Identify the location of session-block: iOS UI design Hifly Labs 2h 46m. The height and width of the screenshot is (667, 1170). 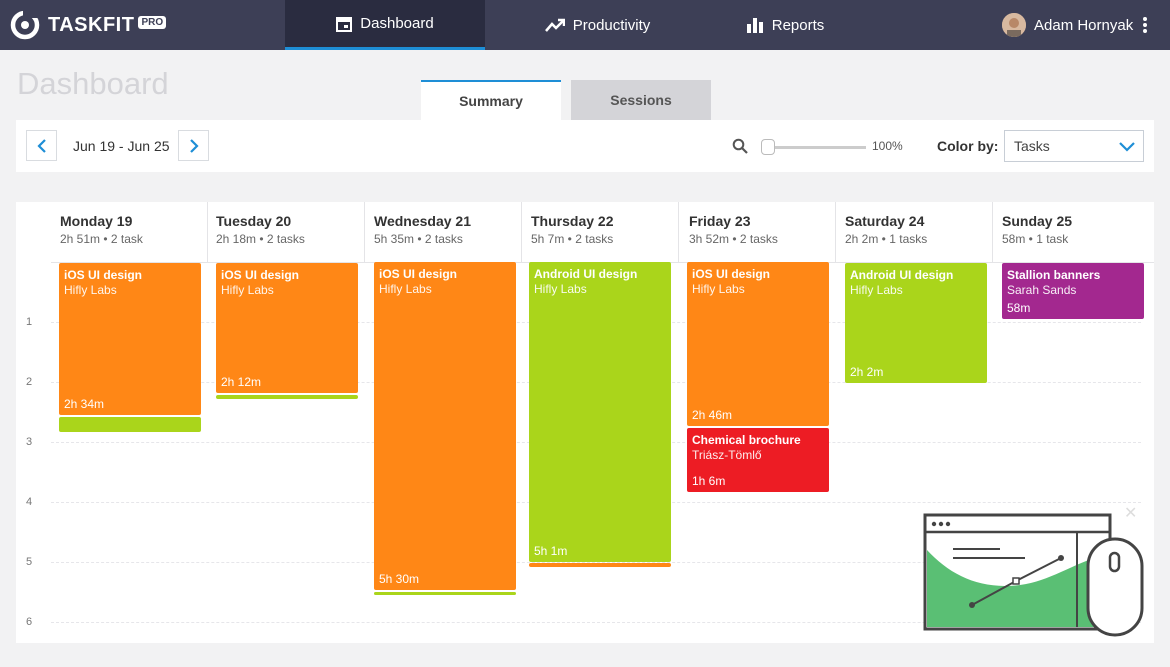
(758, 344).